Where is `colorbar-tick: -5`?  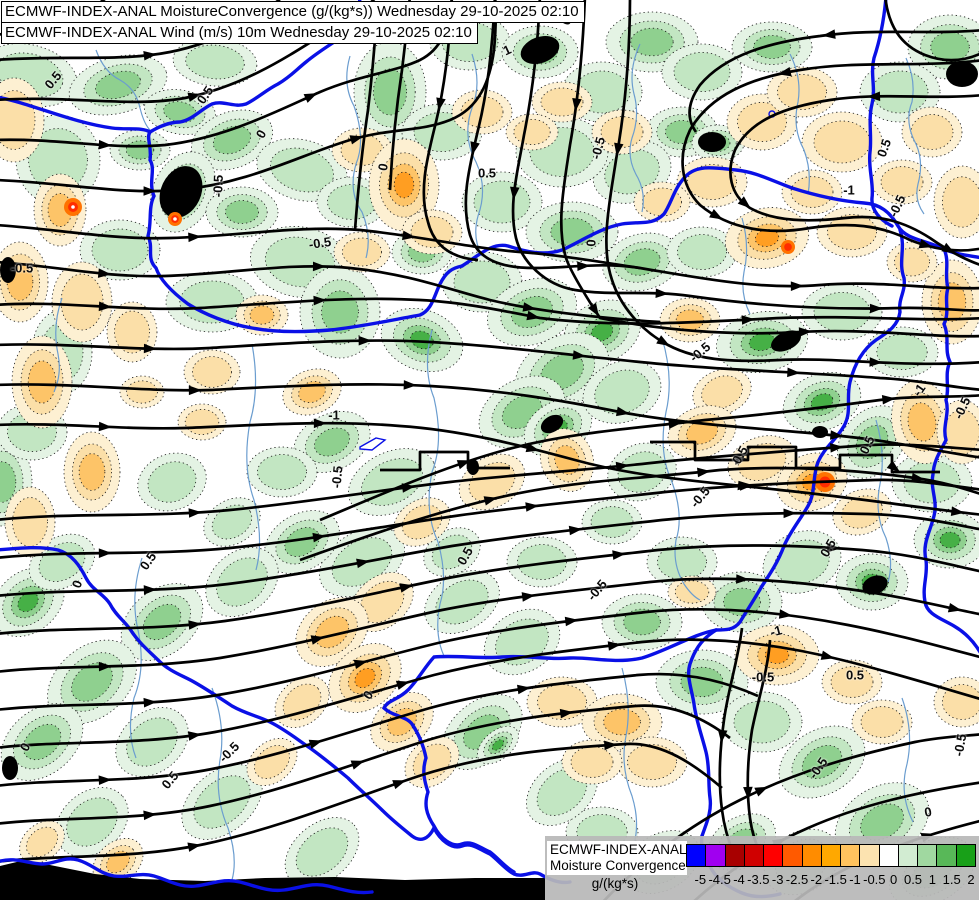
colorbar-tick: -5 is located at coordinates (700, 879).